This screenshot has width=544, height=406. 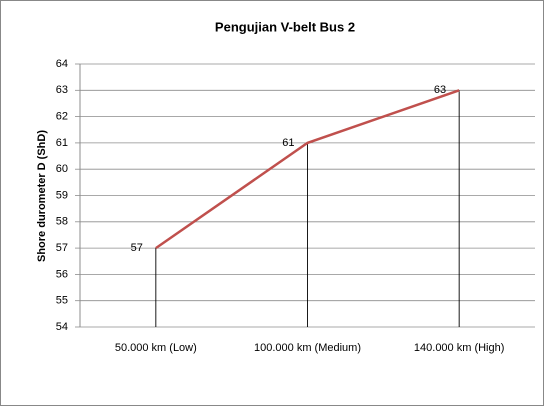 I want to click on y-tick-label: 58, so click(x=62, y=222).